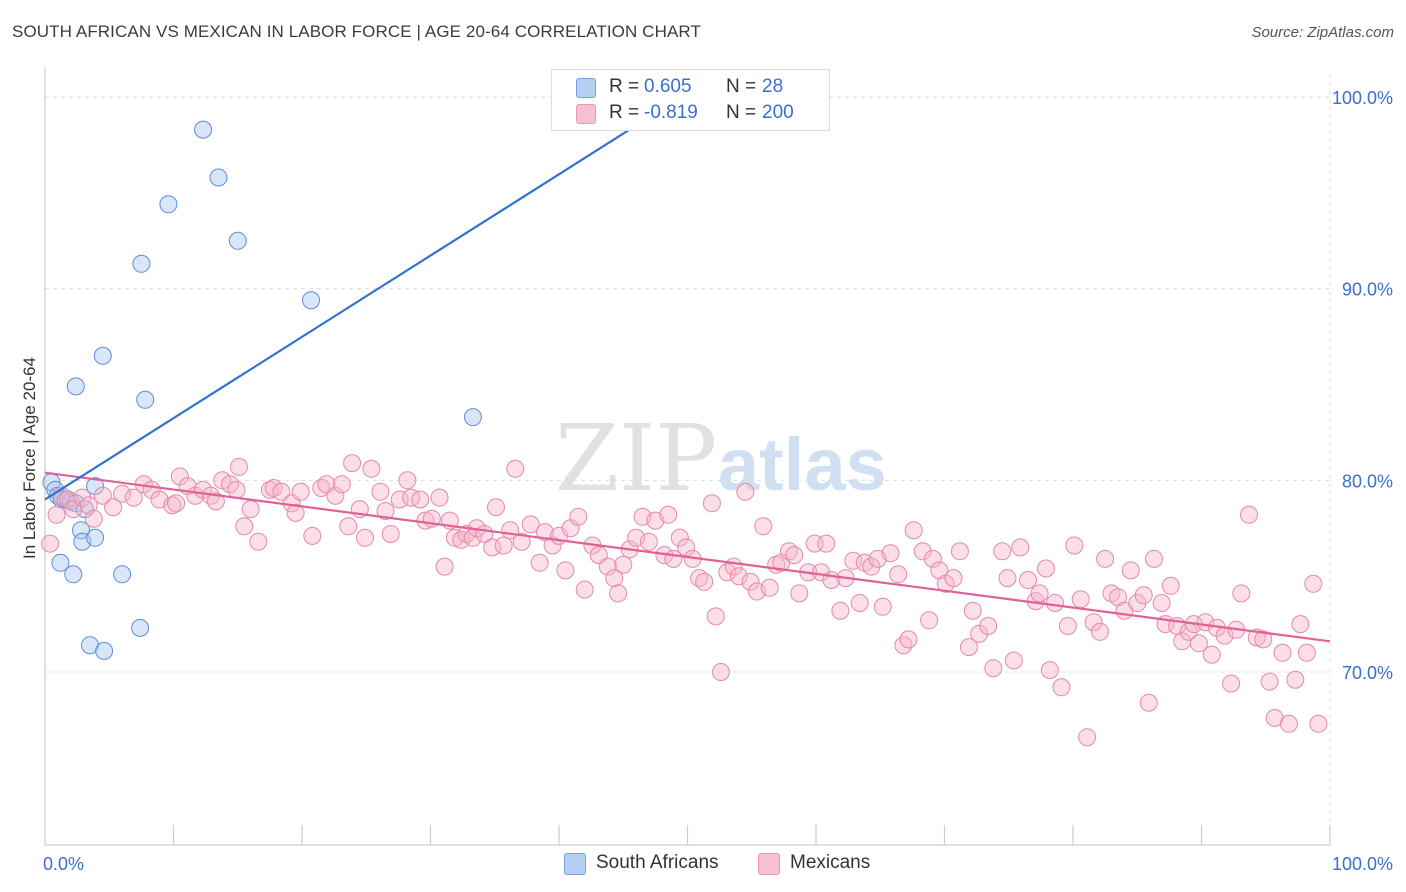 This screenshot has height=892, width=1406. Describe the element at coordinates (1367, 290) in the screenshot. I see `y-tick-label: 90.0%` at that location.